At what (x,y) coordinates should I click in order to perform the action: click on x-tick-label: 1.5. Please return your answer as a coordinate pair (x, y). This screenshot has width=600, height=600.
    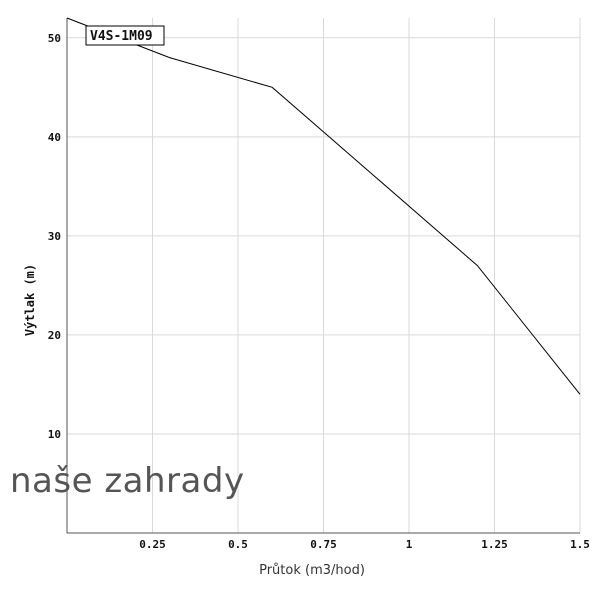
    Looking at the image, I should click on (580, 544).